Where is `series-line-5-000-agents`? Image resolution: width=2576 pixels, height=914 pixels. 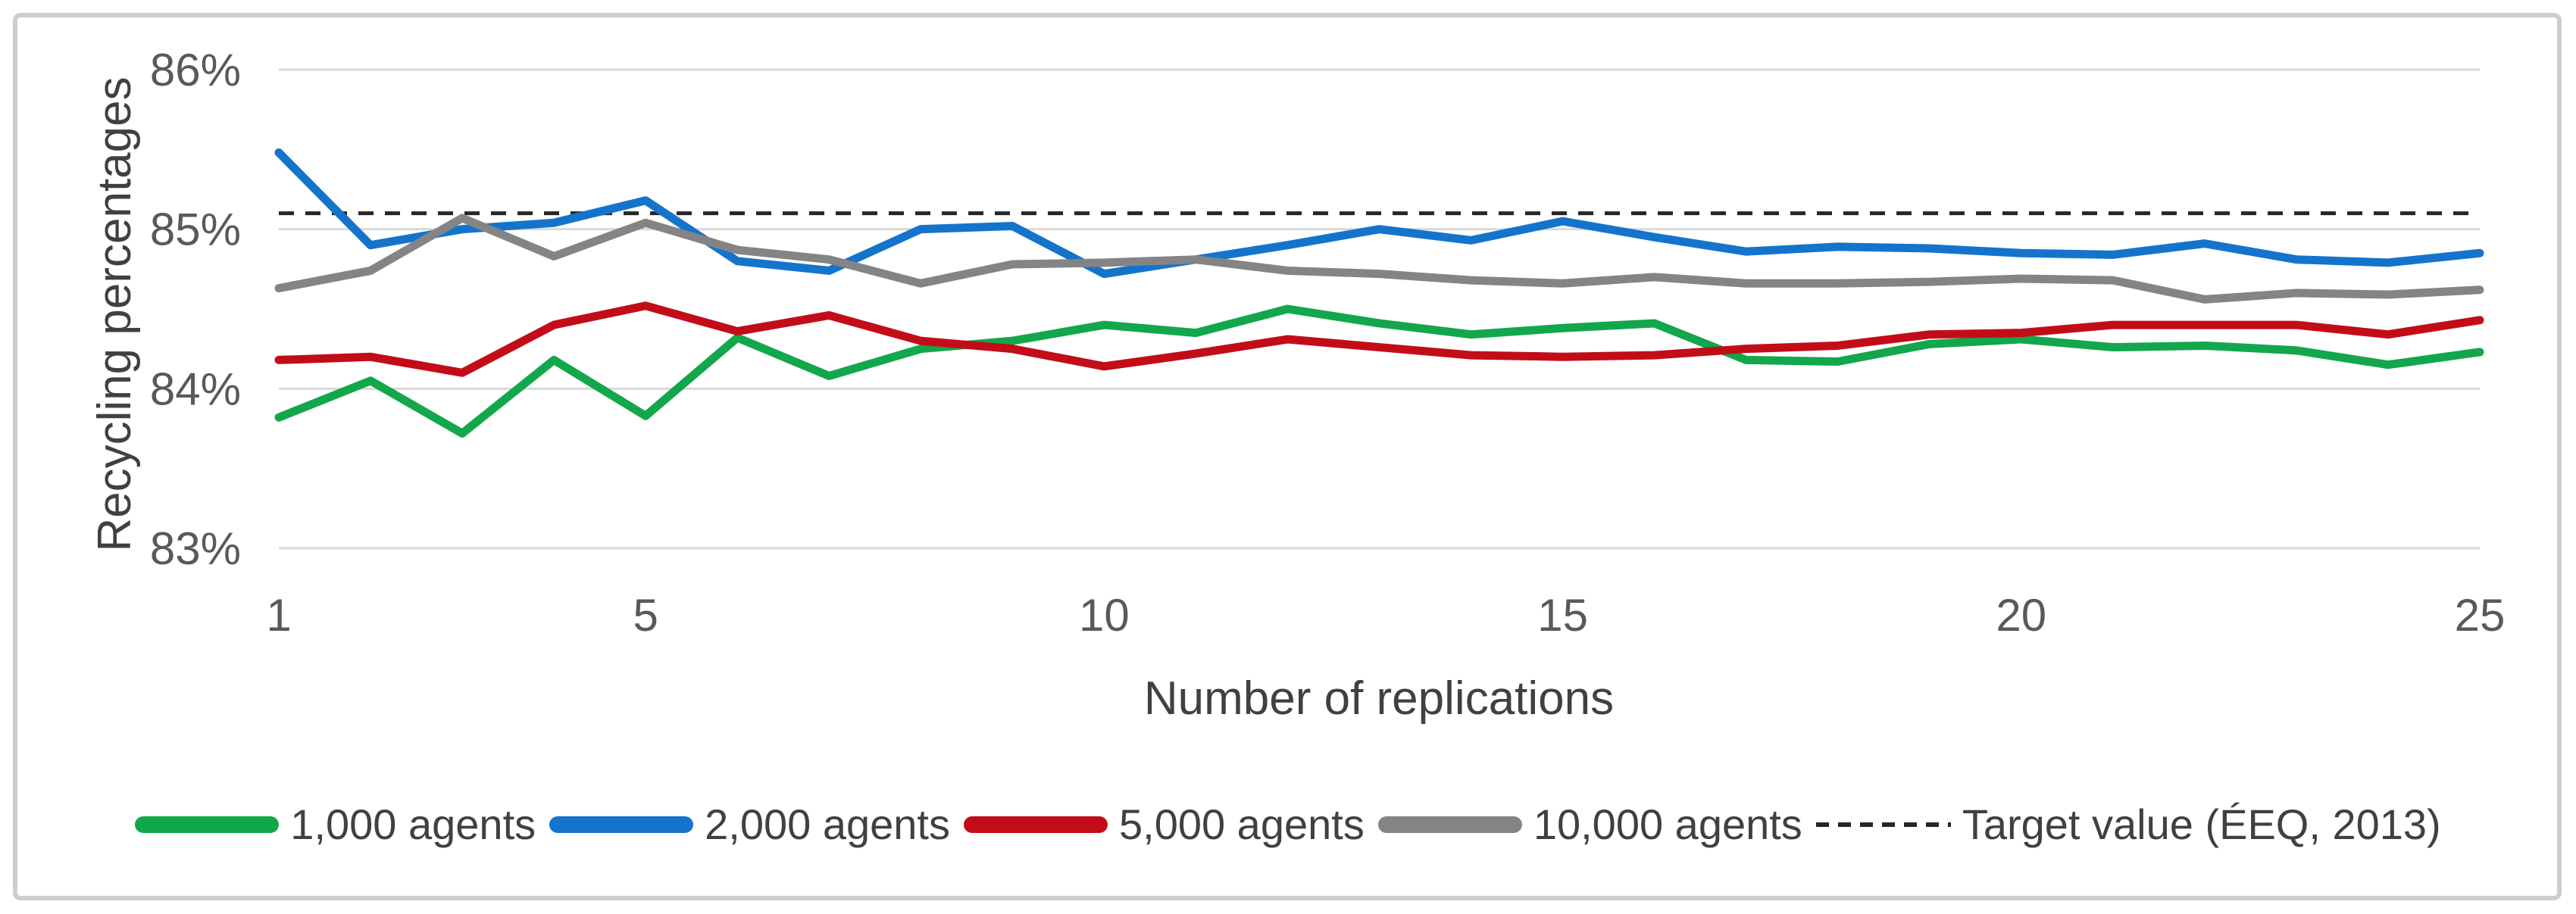
series-line-5-000-agents is located at coordinates (1379, 339).